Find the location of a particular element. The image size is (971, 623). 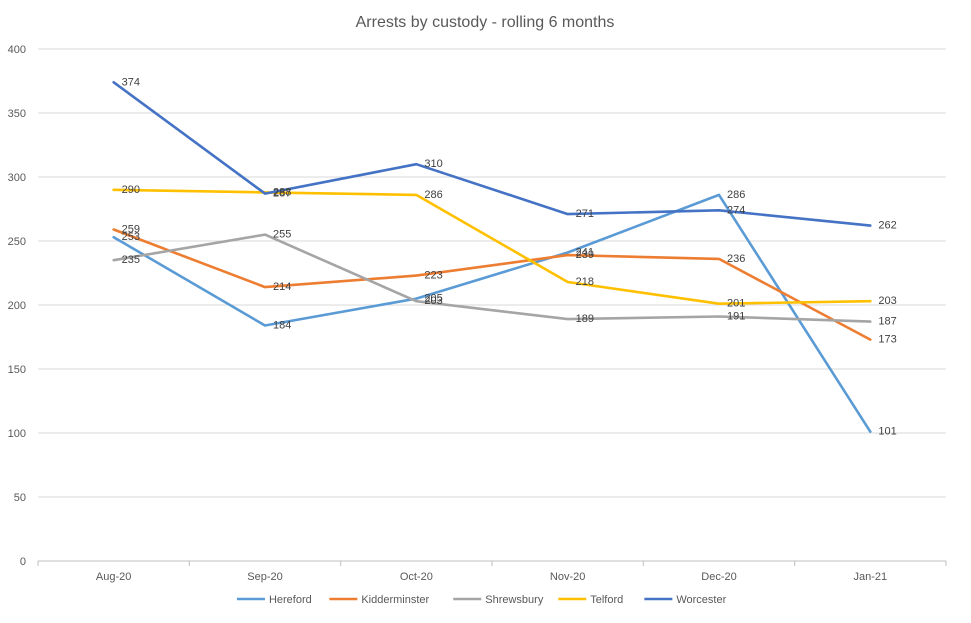

legend-label-telford: Telford is located at coordinates (606, 600).